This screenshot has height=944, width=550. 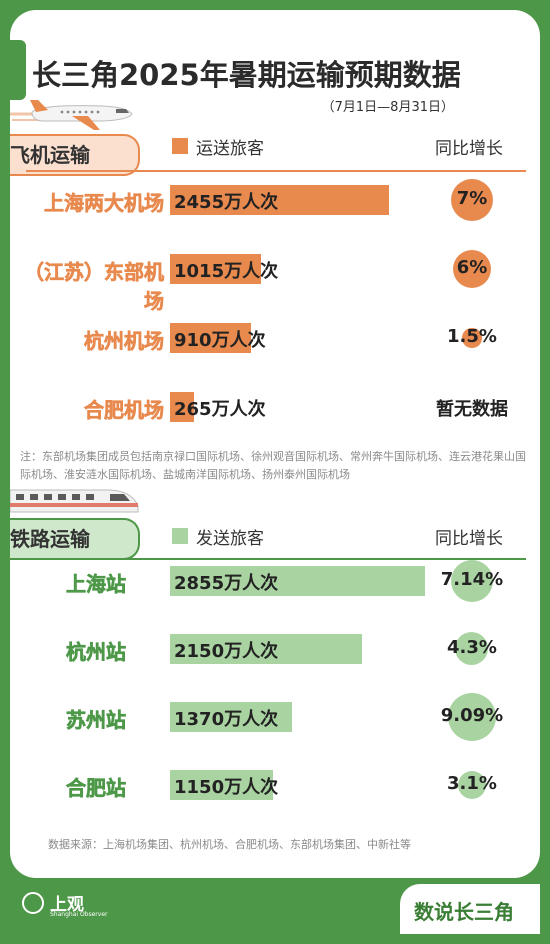 I want to click on divider-rail, so click(x=276, y=559).